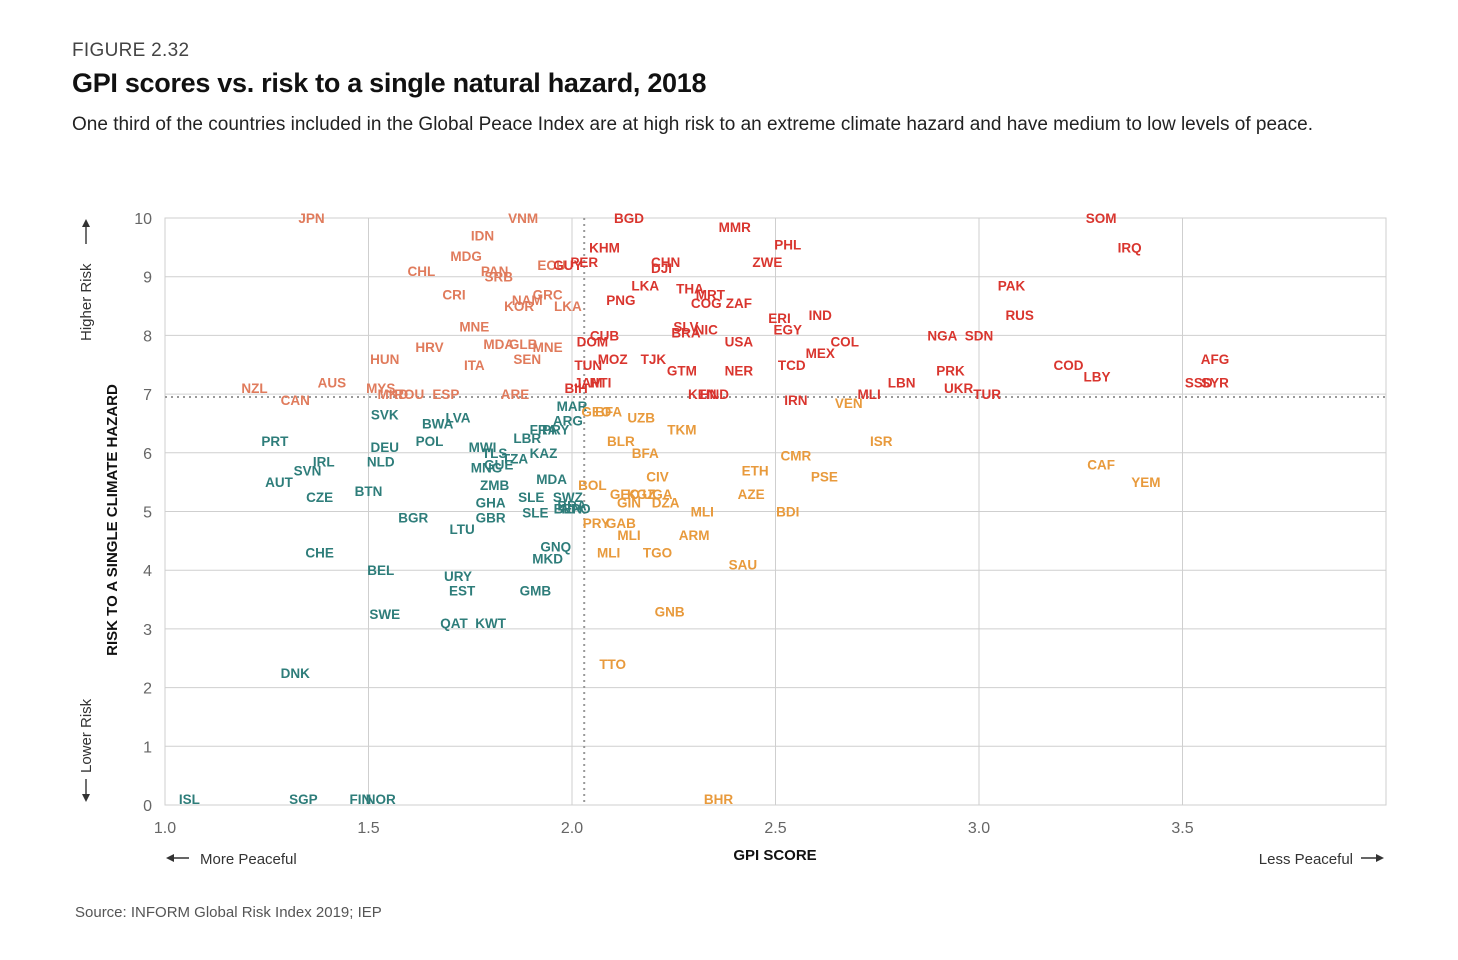  What do you see at coordinates (369, 491) in the screenshot?
I see `data-point: BTN` at bounding box center [369, 491].